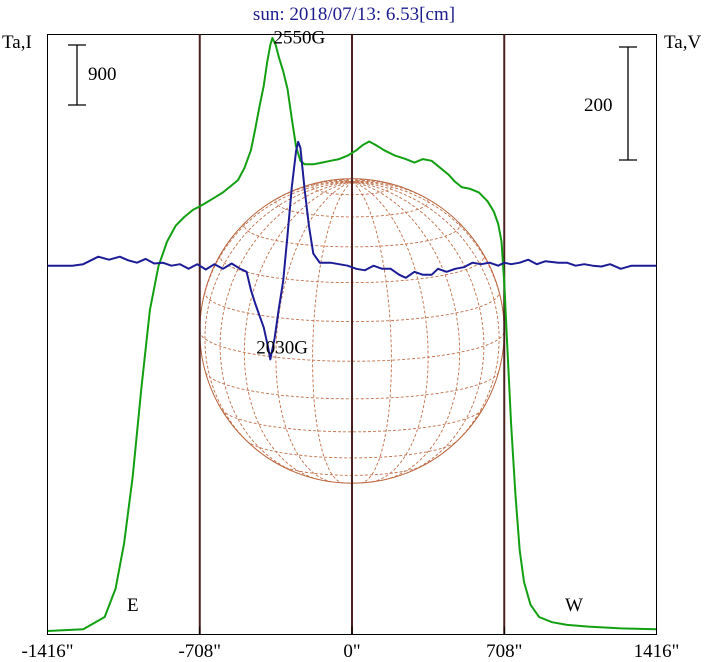  What do you see at coordinates (504, 651) in the screenshot?
I see `x-tick-label: 708"` at bounding box center [504, 651].